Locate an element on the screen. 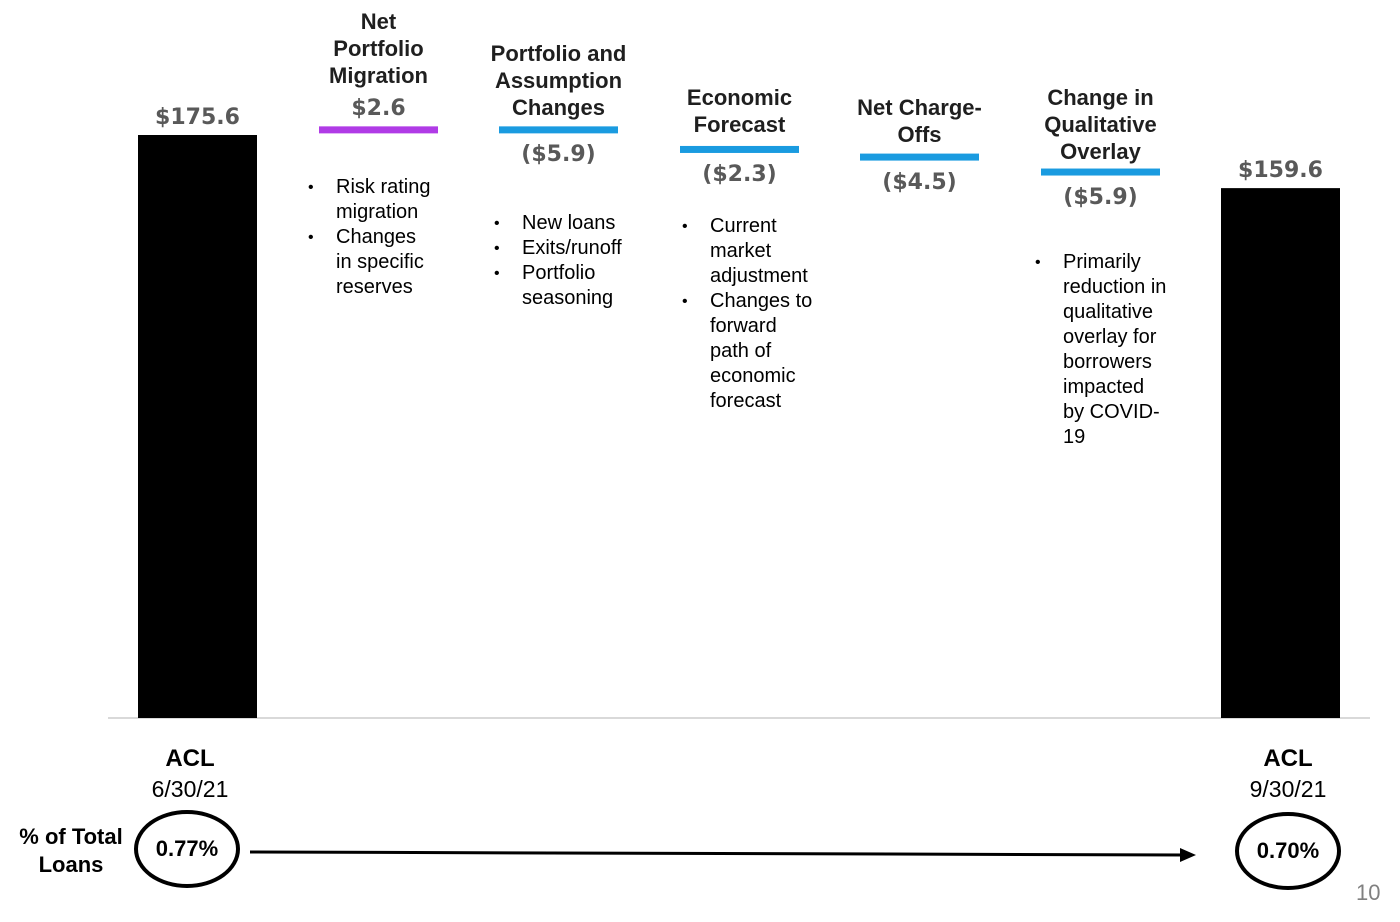 This screenshot has height=922, width=1400. bullet-item: Changes to forward path of economic forecast is located at coordinates (771, 351).